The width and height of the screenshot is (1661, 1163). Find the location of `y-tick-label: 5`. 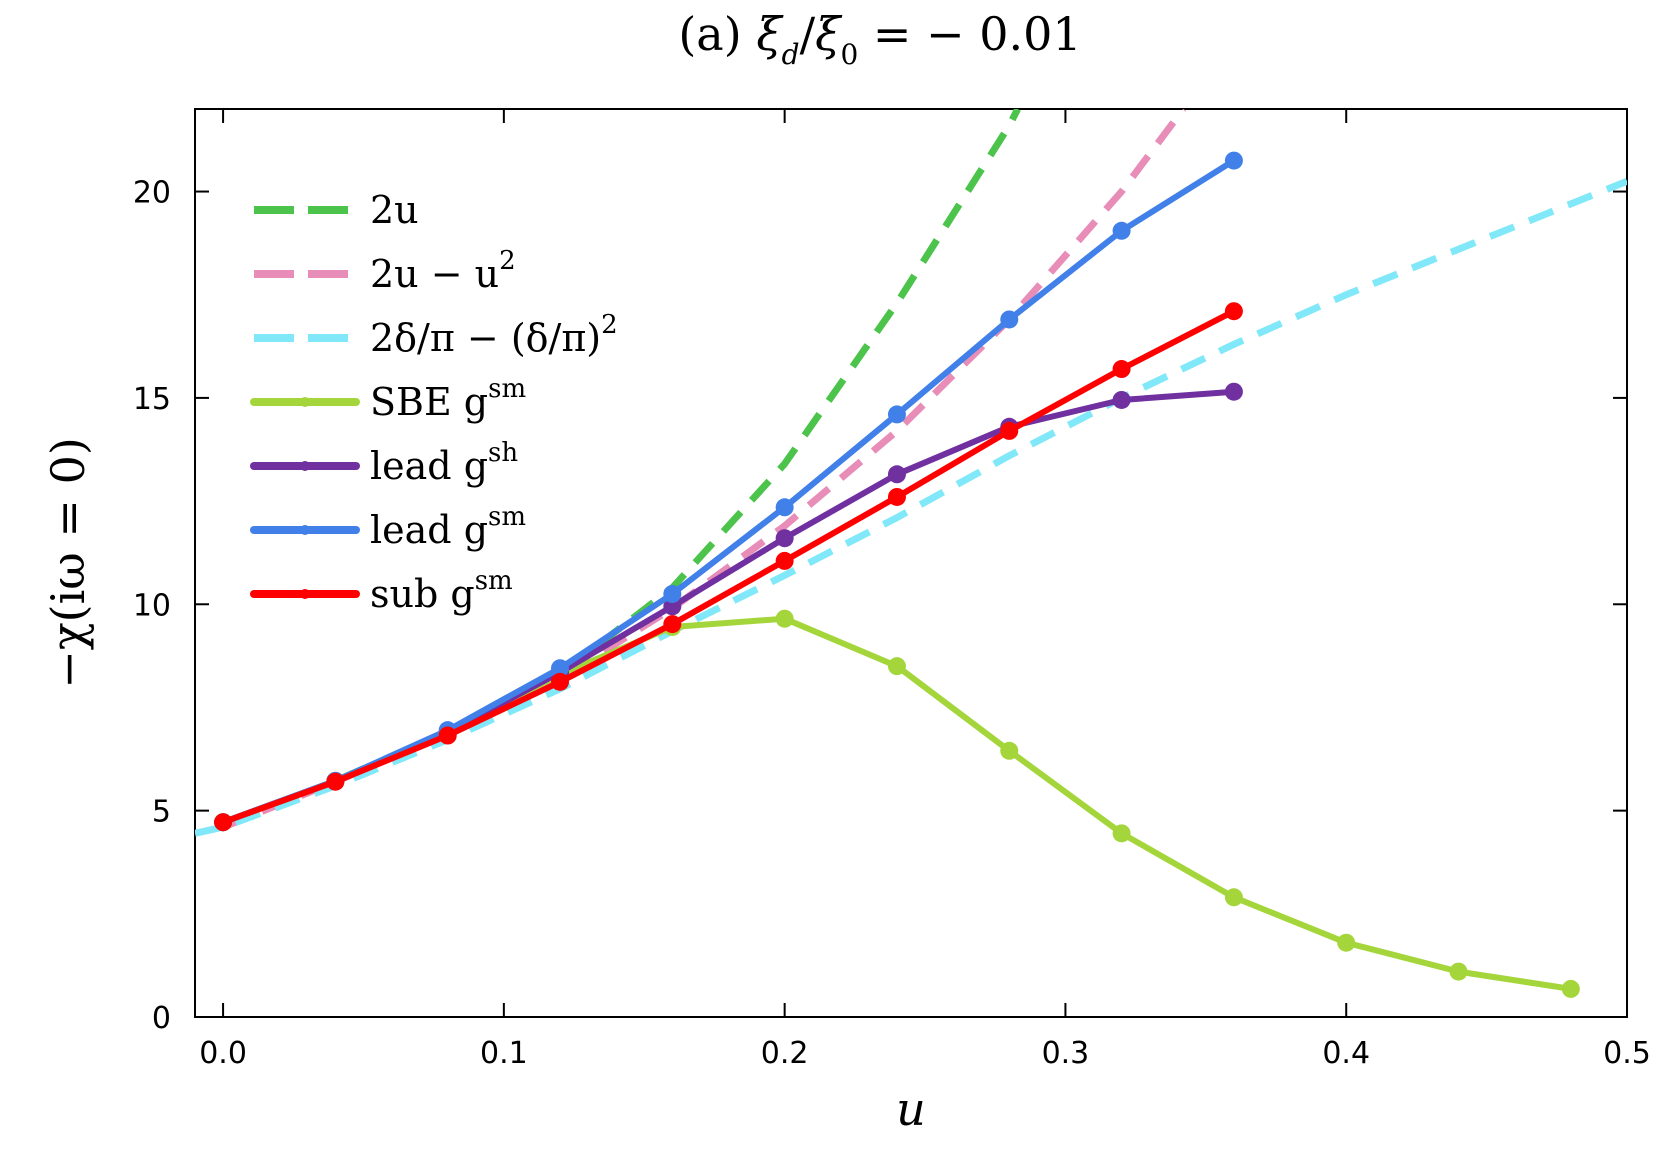

y-tick-label: 5 is located at coordinates (161, 812).